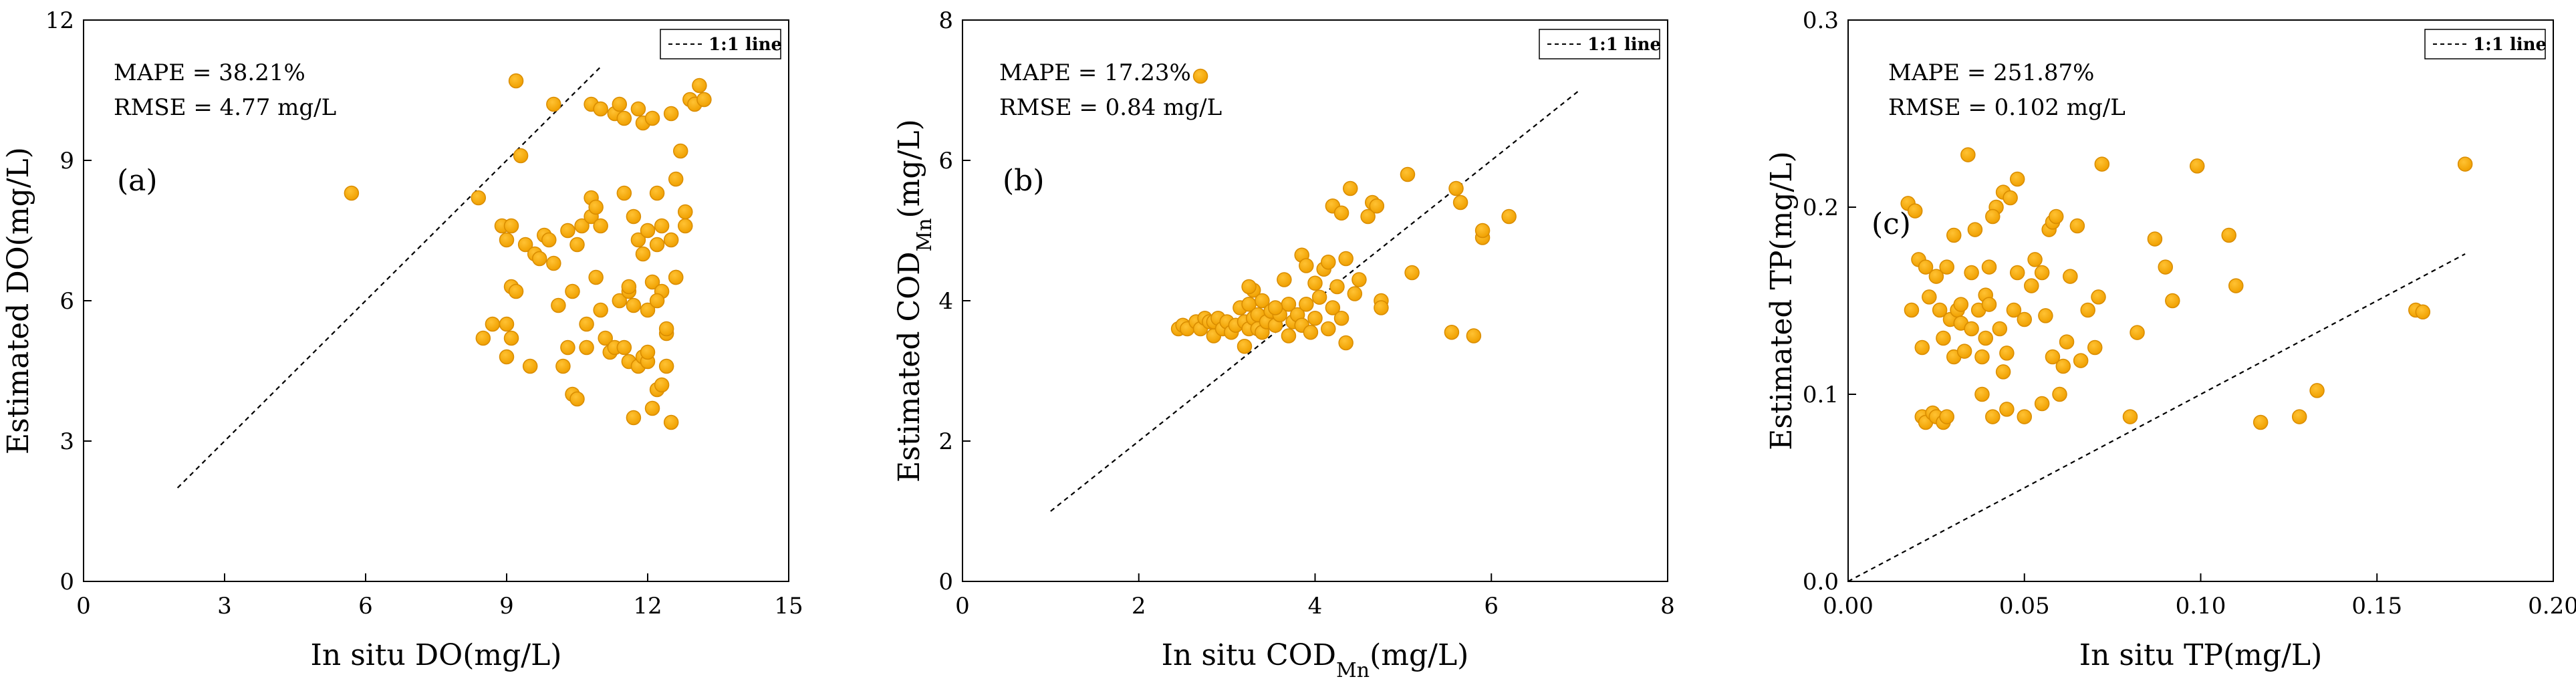 The width and height of the screenshot is (2576, 689). I want to click on x-tick-label: 0.20, so click(2552, 606).